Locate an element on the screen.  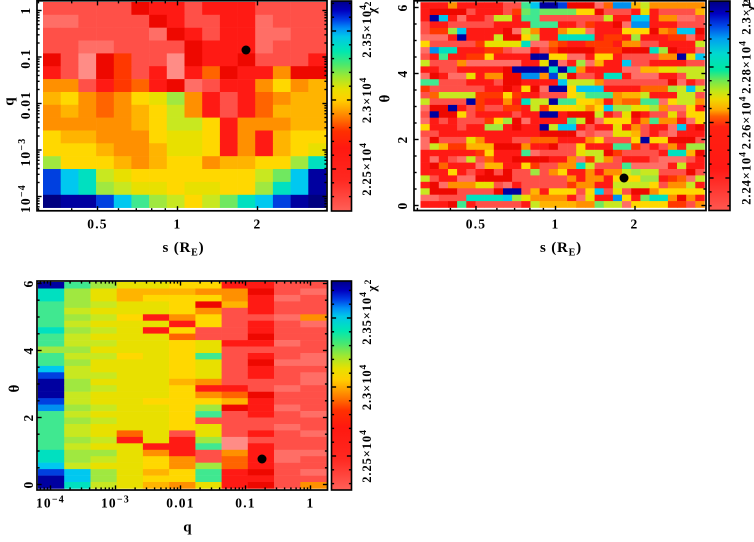
svg-text: 2.24×104 is located at coordinates (746, 177).